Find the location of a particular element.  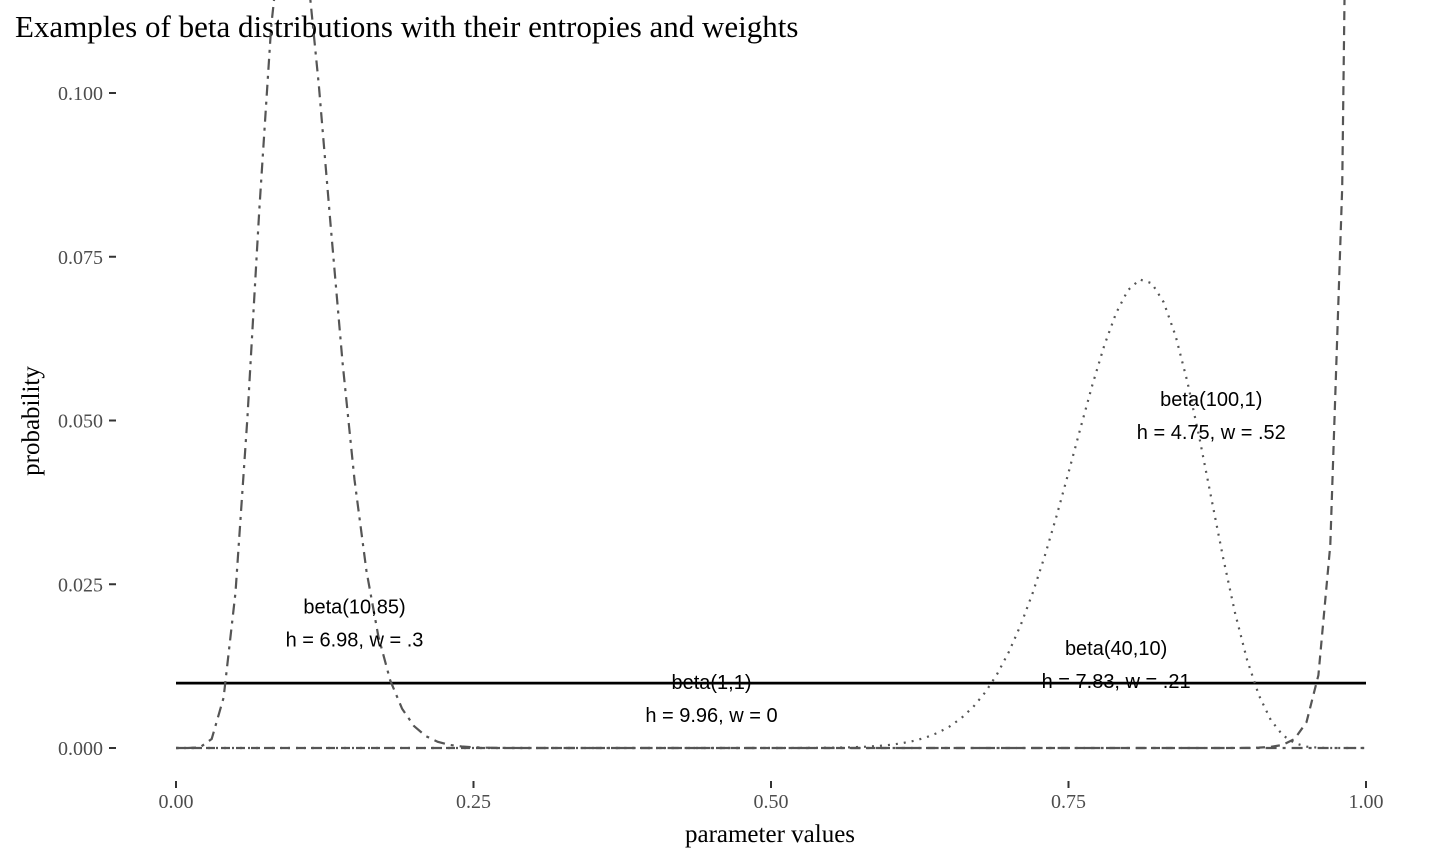

y-tick-label: 0.075 is located at coordinates (80, 258).